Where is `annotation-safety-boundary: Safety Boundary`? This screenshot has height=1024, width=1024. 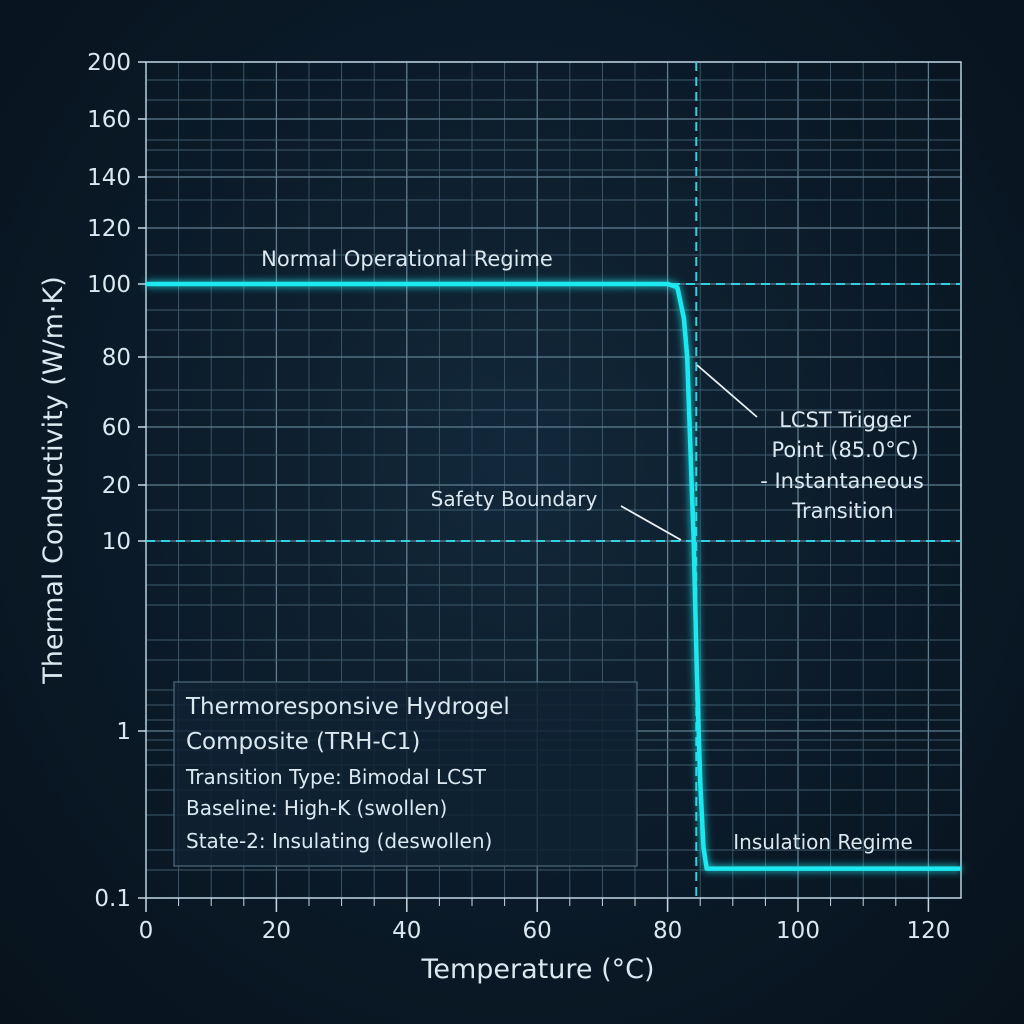
annotation-safety-boundary: Safety Boundary is located at coordinates (514, 499).